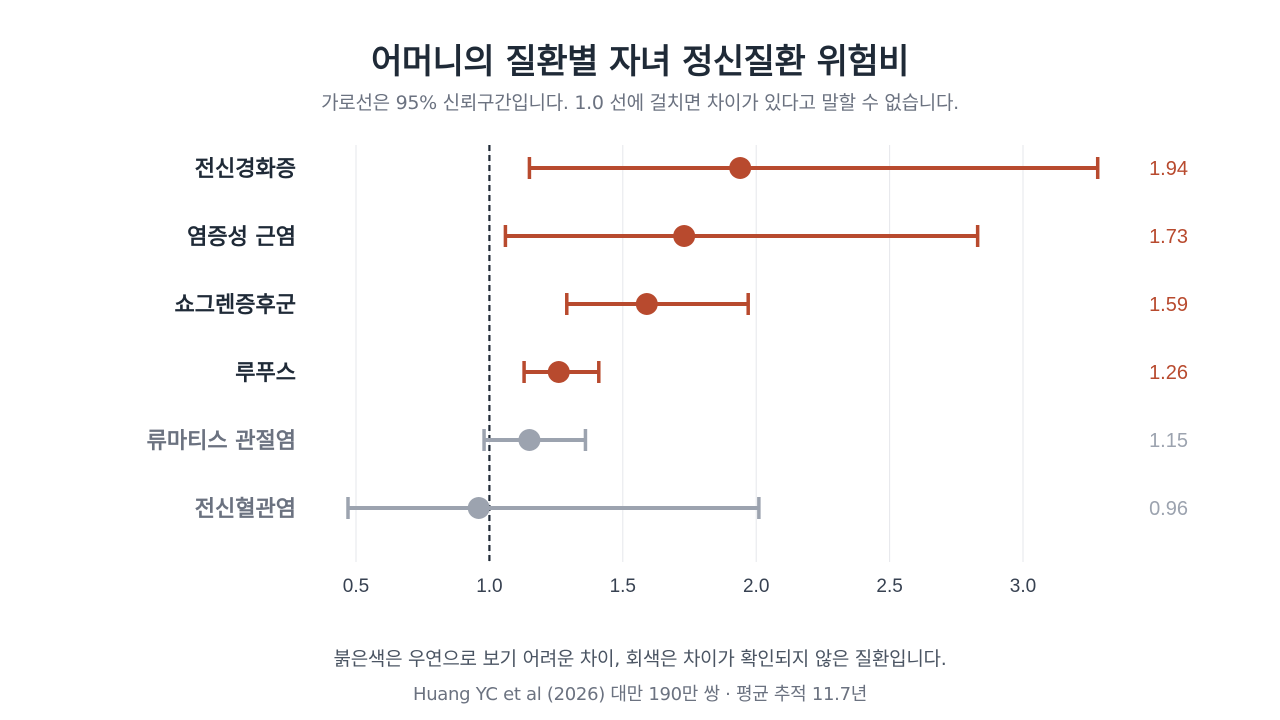 Image resolution: width=1280 pixels, height=720 pixels. I want to click on category-label: 전신혈관염, so click(245, 509).